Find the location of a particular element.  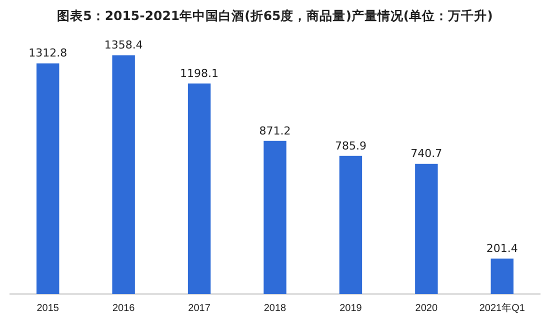

chart-title: 图表5：2015-2021年中国白酒(折65度，商品量)产量情况(单位：万千升) is located at coordinates (275, 16).